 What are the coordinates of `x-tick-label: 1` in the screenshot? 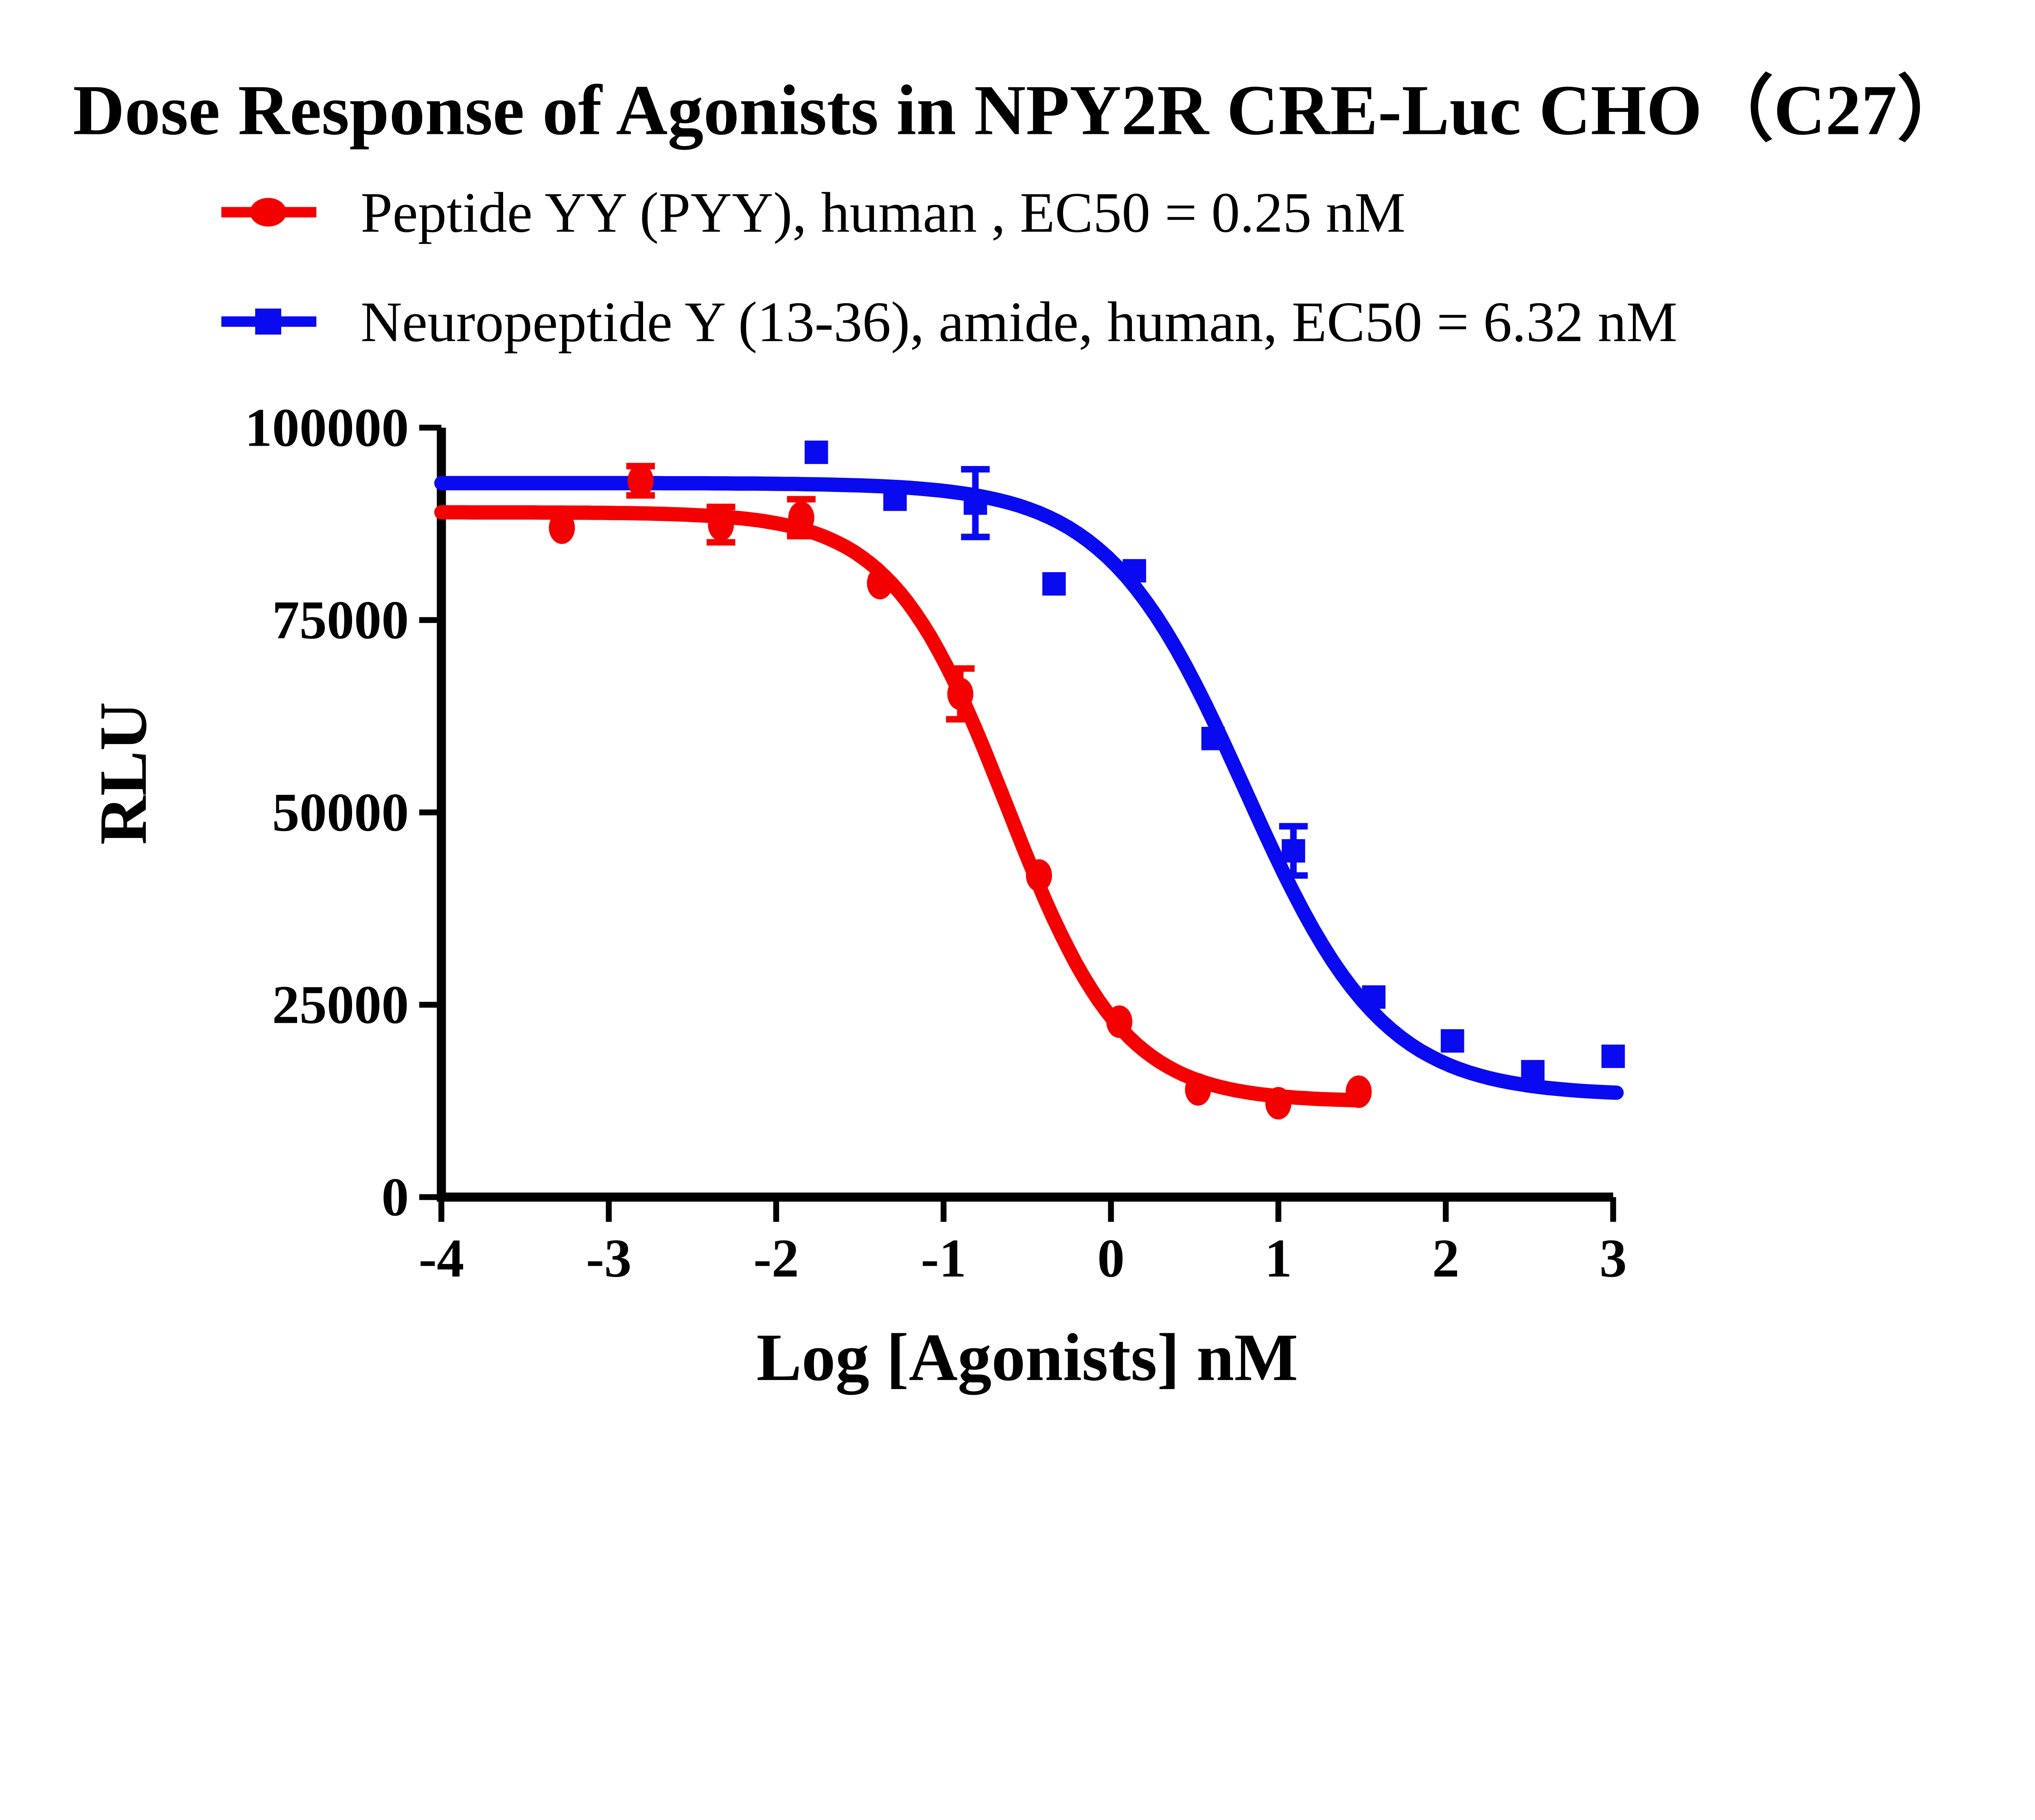 It's located at (1278, 1258).